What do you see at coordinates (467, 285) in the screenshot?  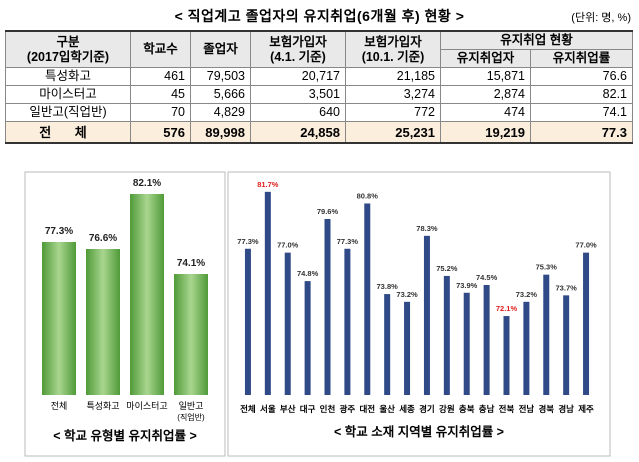 I see `value-label: 73.9%` at bounding box center [467, 285].